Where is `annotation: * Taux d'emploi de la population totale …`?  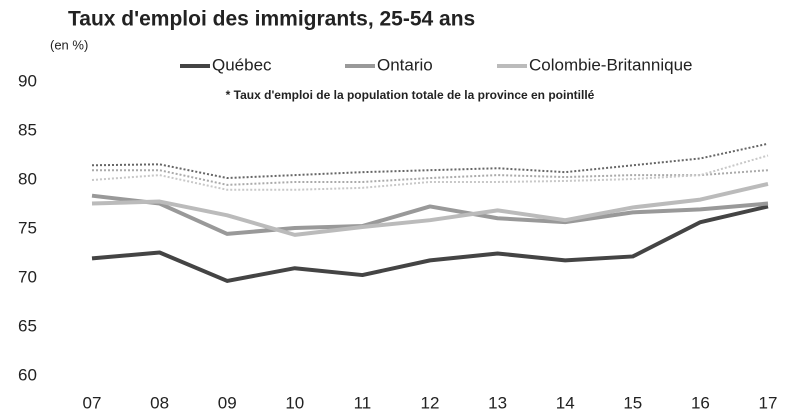
annotation: * Taux d'emploi de la population totale … is located at coordinates (410, 95).